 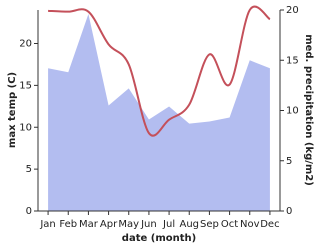 I want to click on x-tick-label: Feb, so click(x=68, y=224).